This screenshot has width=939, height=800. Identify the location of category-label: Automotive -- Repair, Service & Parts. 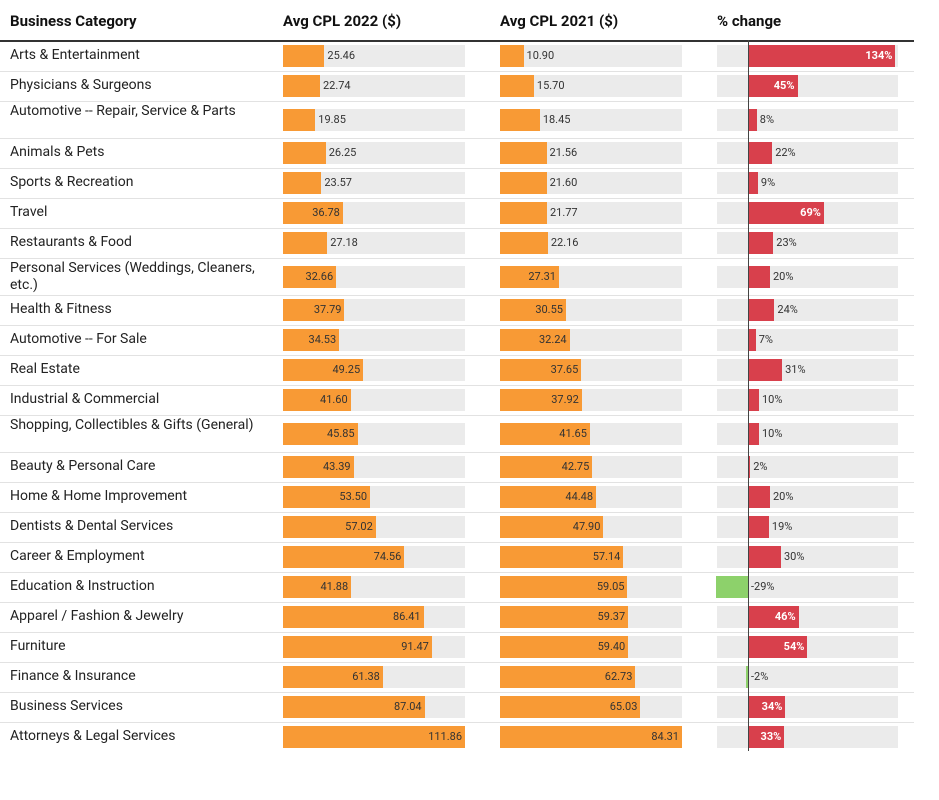
(123, 111).